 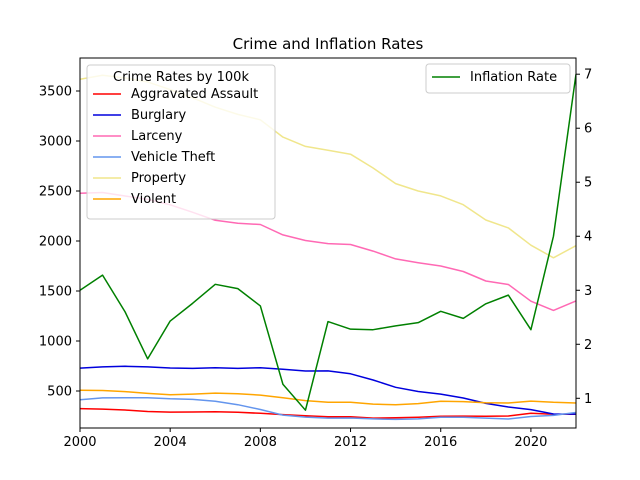 What do you see at coordinates (350, 442) in the screenshot?
I see `x-tick-label: 2012` at bounding box center [350, 442].